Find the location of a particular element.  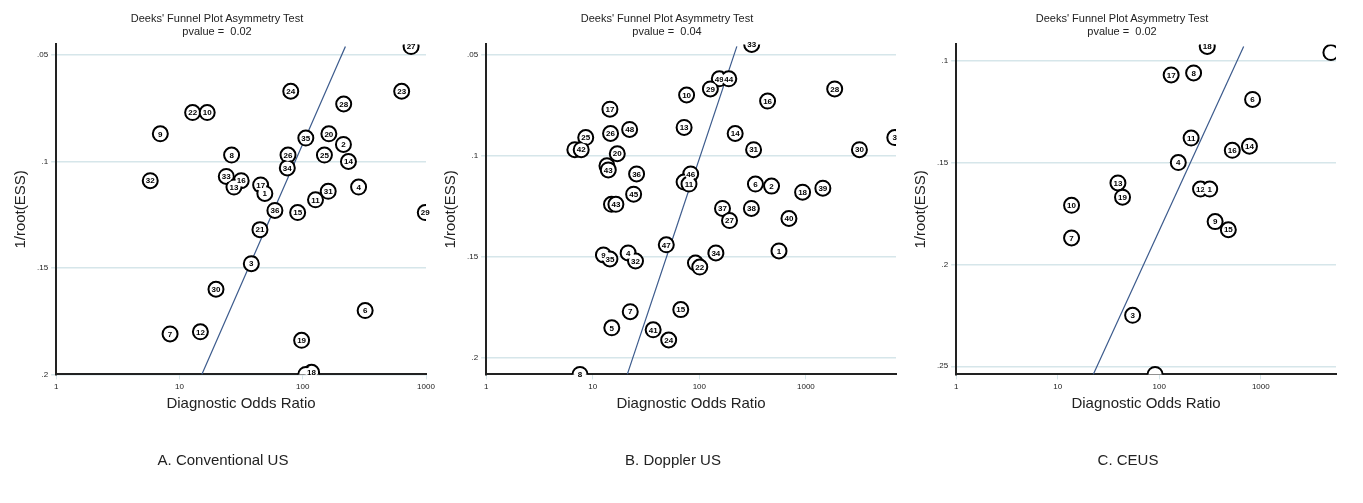

annotation: 7 is located at coordinates (631, 312).